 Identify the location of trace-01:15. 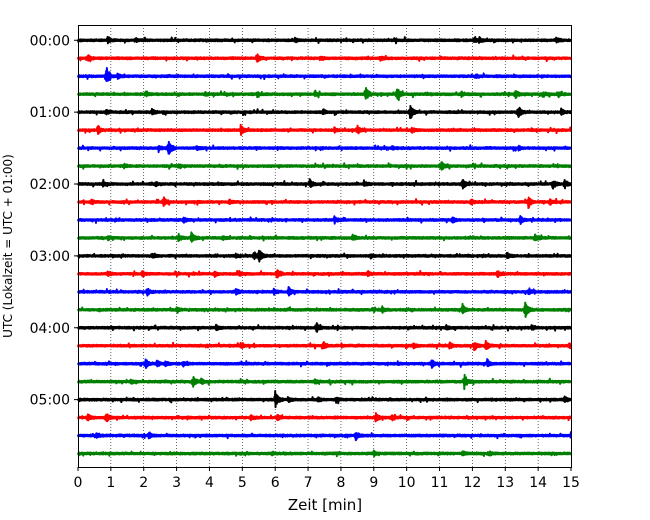
(324, 129).